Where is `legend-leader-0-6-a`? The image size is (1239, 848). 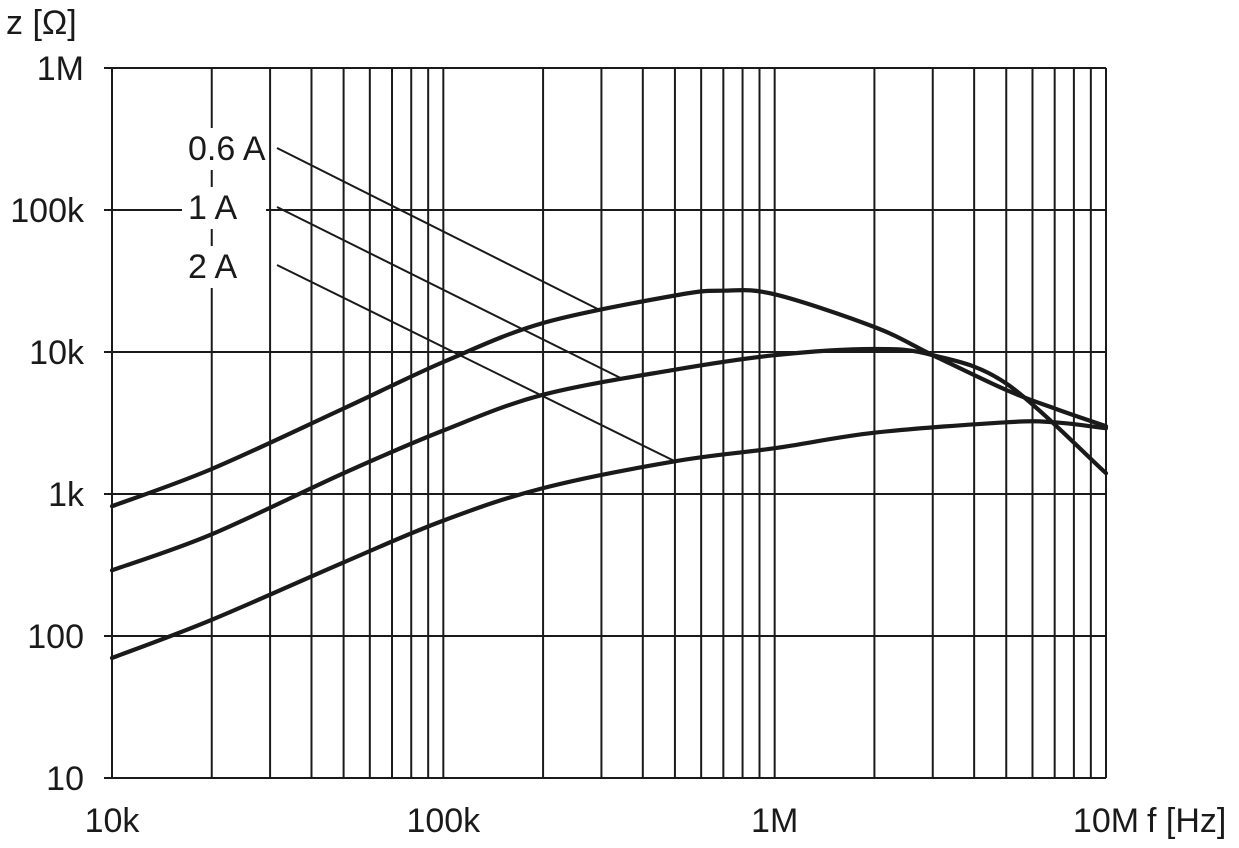 legend-leader-0-6-a is located at coordinates (439, 229).